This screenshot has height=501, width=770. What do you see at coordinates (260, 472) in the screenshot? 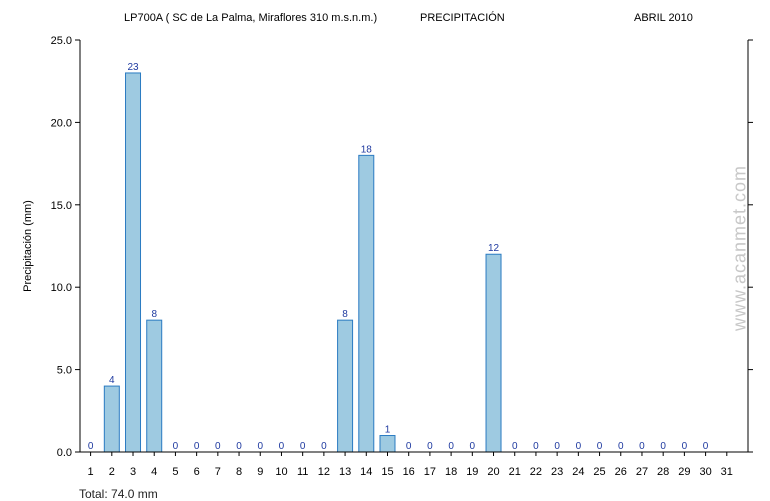
I see `x-tick-label: 9` at bounding box center [260, 472].